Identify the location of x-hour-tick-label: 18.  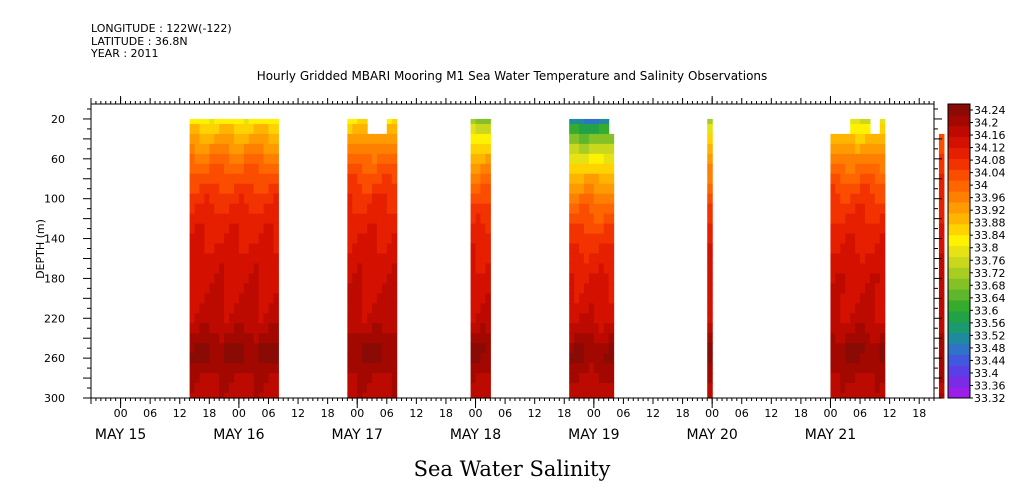
(801, 413).